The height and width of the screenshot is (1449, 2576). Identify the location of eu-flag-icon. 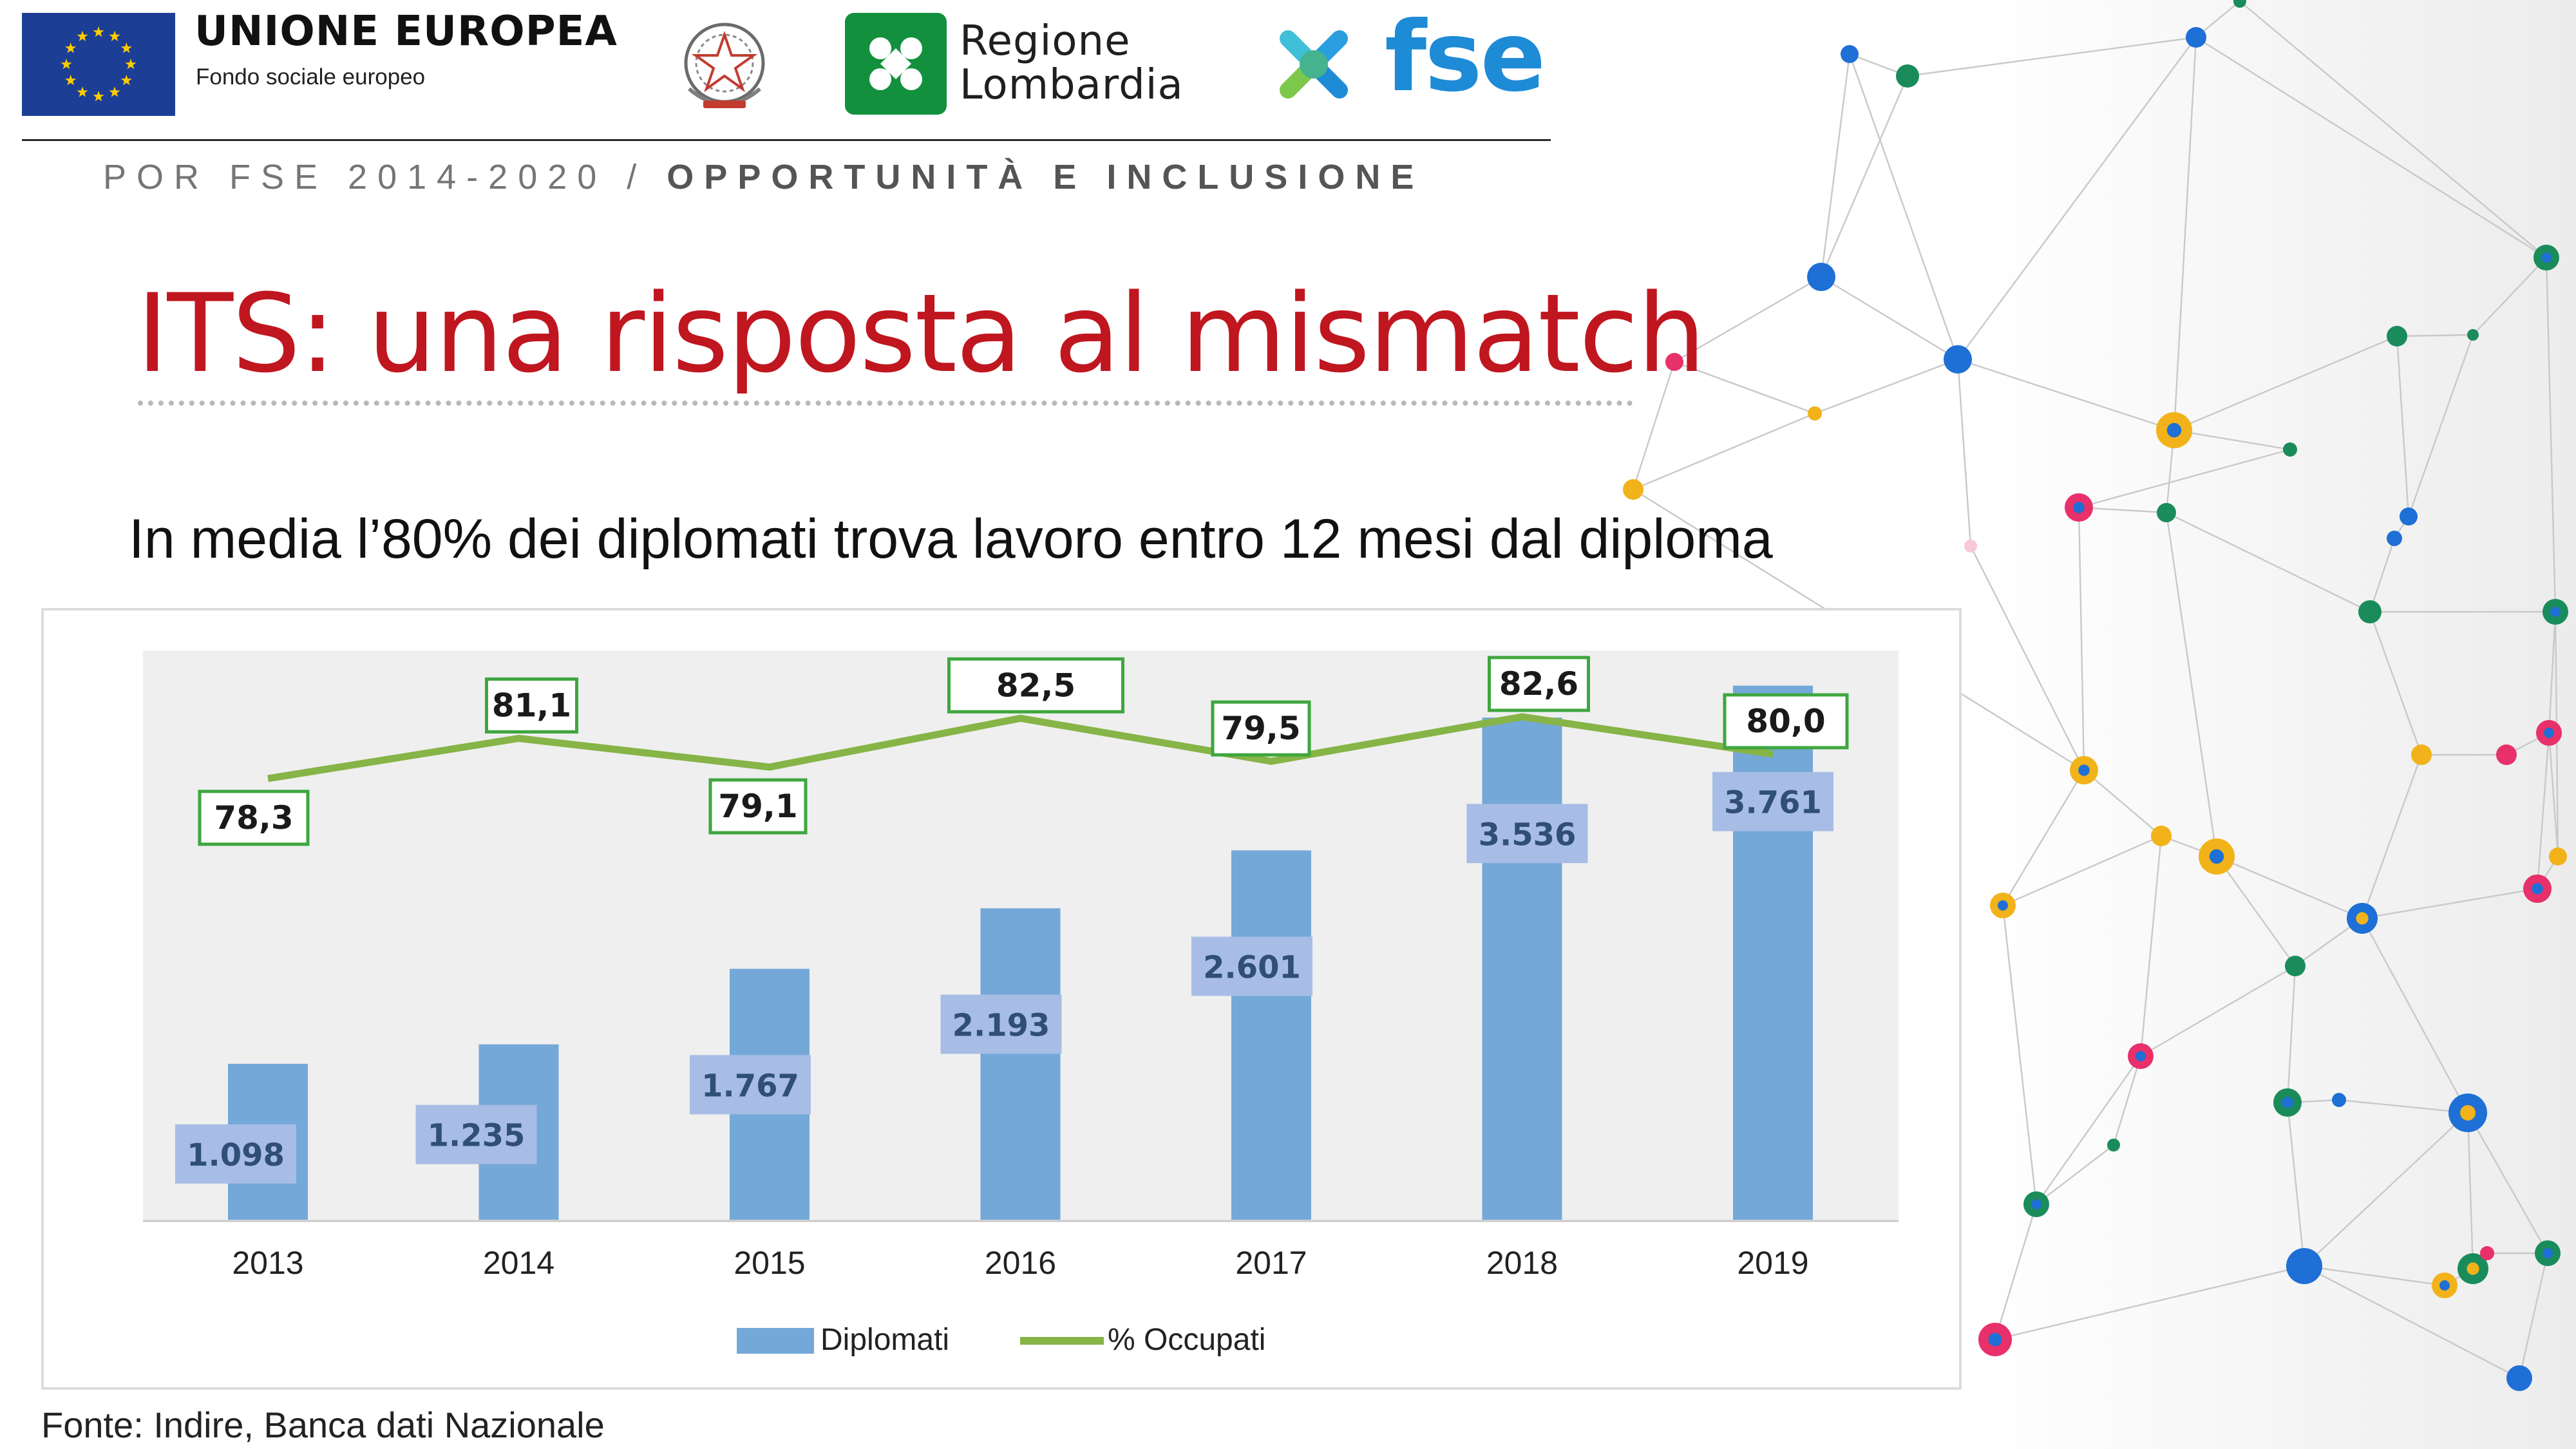
(99, 64).